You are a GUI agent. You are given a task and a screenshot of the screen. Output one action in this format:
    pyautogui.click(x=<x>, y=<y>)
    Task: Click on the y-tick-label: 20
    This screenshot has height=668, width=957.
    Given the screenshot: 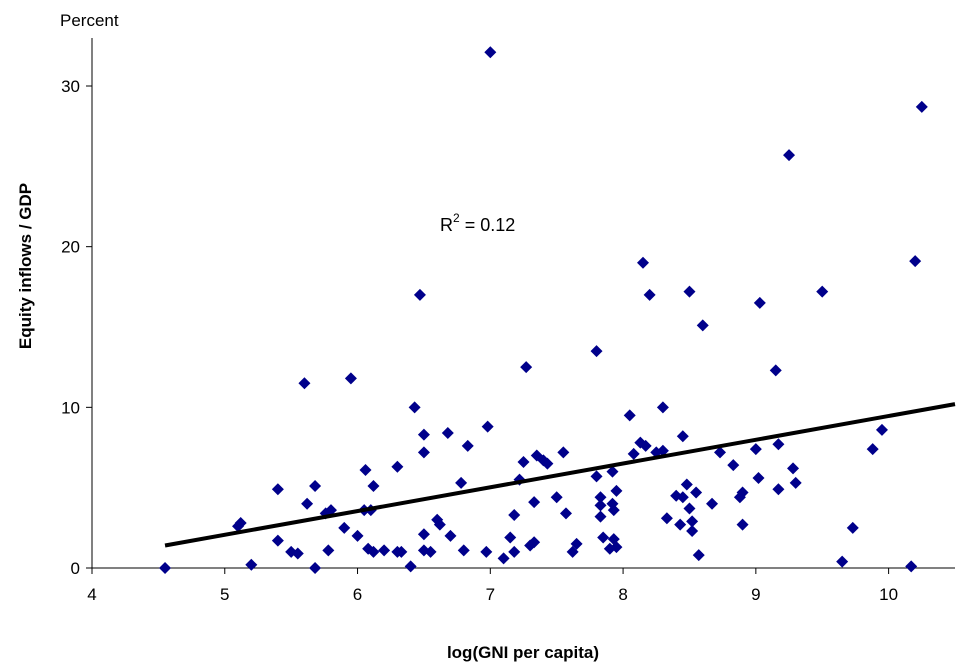 What is the action you would take?
    pyautogui.click(x=70, y=247)
    